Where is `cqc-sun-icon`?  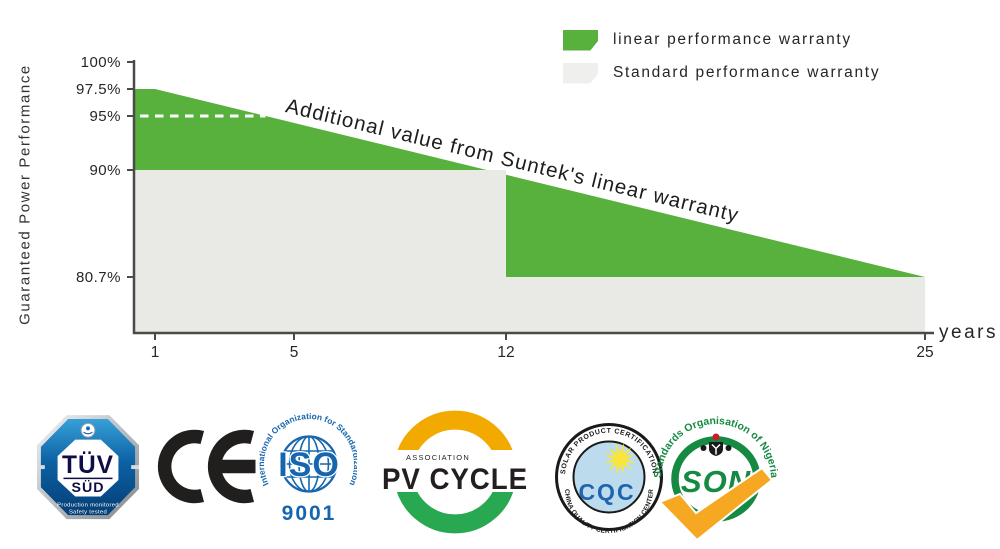
cqc-sun-icon is located at coordinates (620, 459).